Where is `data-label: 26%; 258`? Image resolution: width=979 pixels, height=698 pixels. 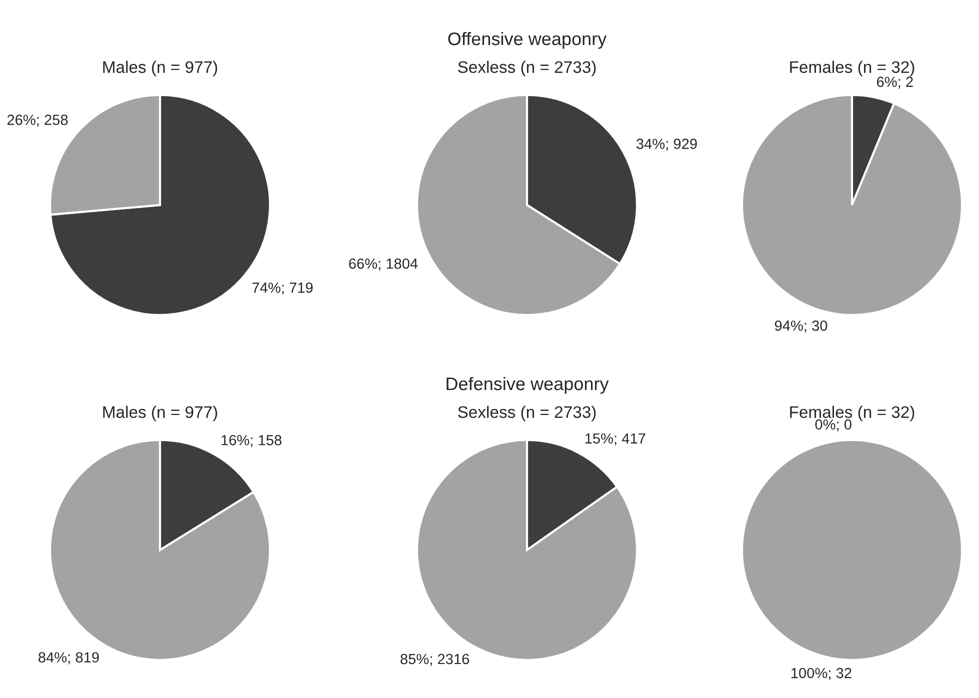 data-label: 26%; 258 is located at coordinates (37, 120).